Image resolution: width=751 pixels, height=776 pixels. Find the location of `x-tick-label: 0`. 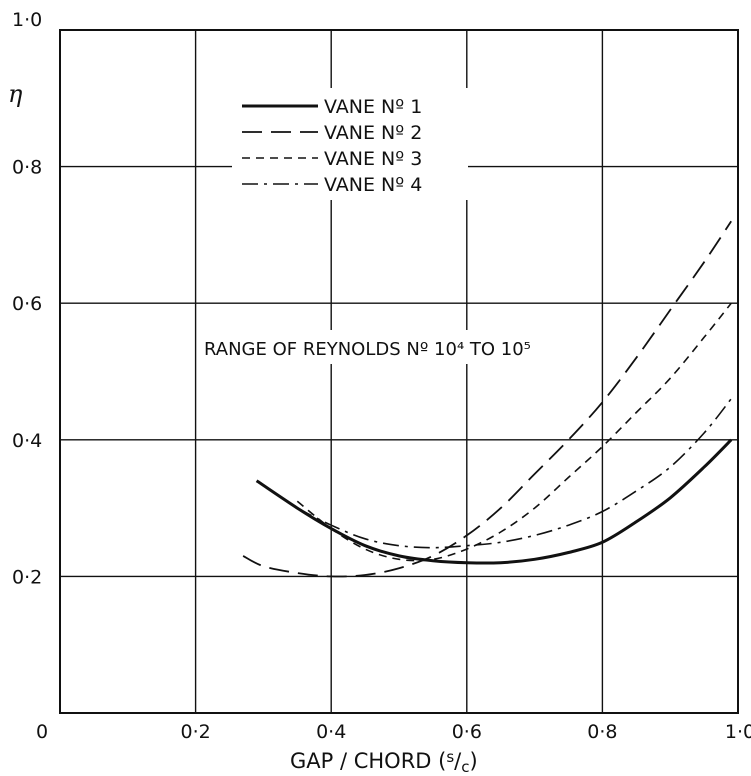

x-tick-label: 0 is located at coordinates (42, 732).